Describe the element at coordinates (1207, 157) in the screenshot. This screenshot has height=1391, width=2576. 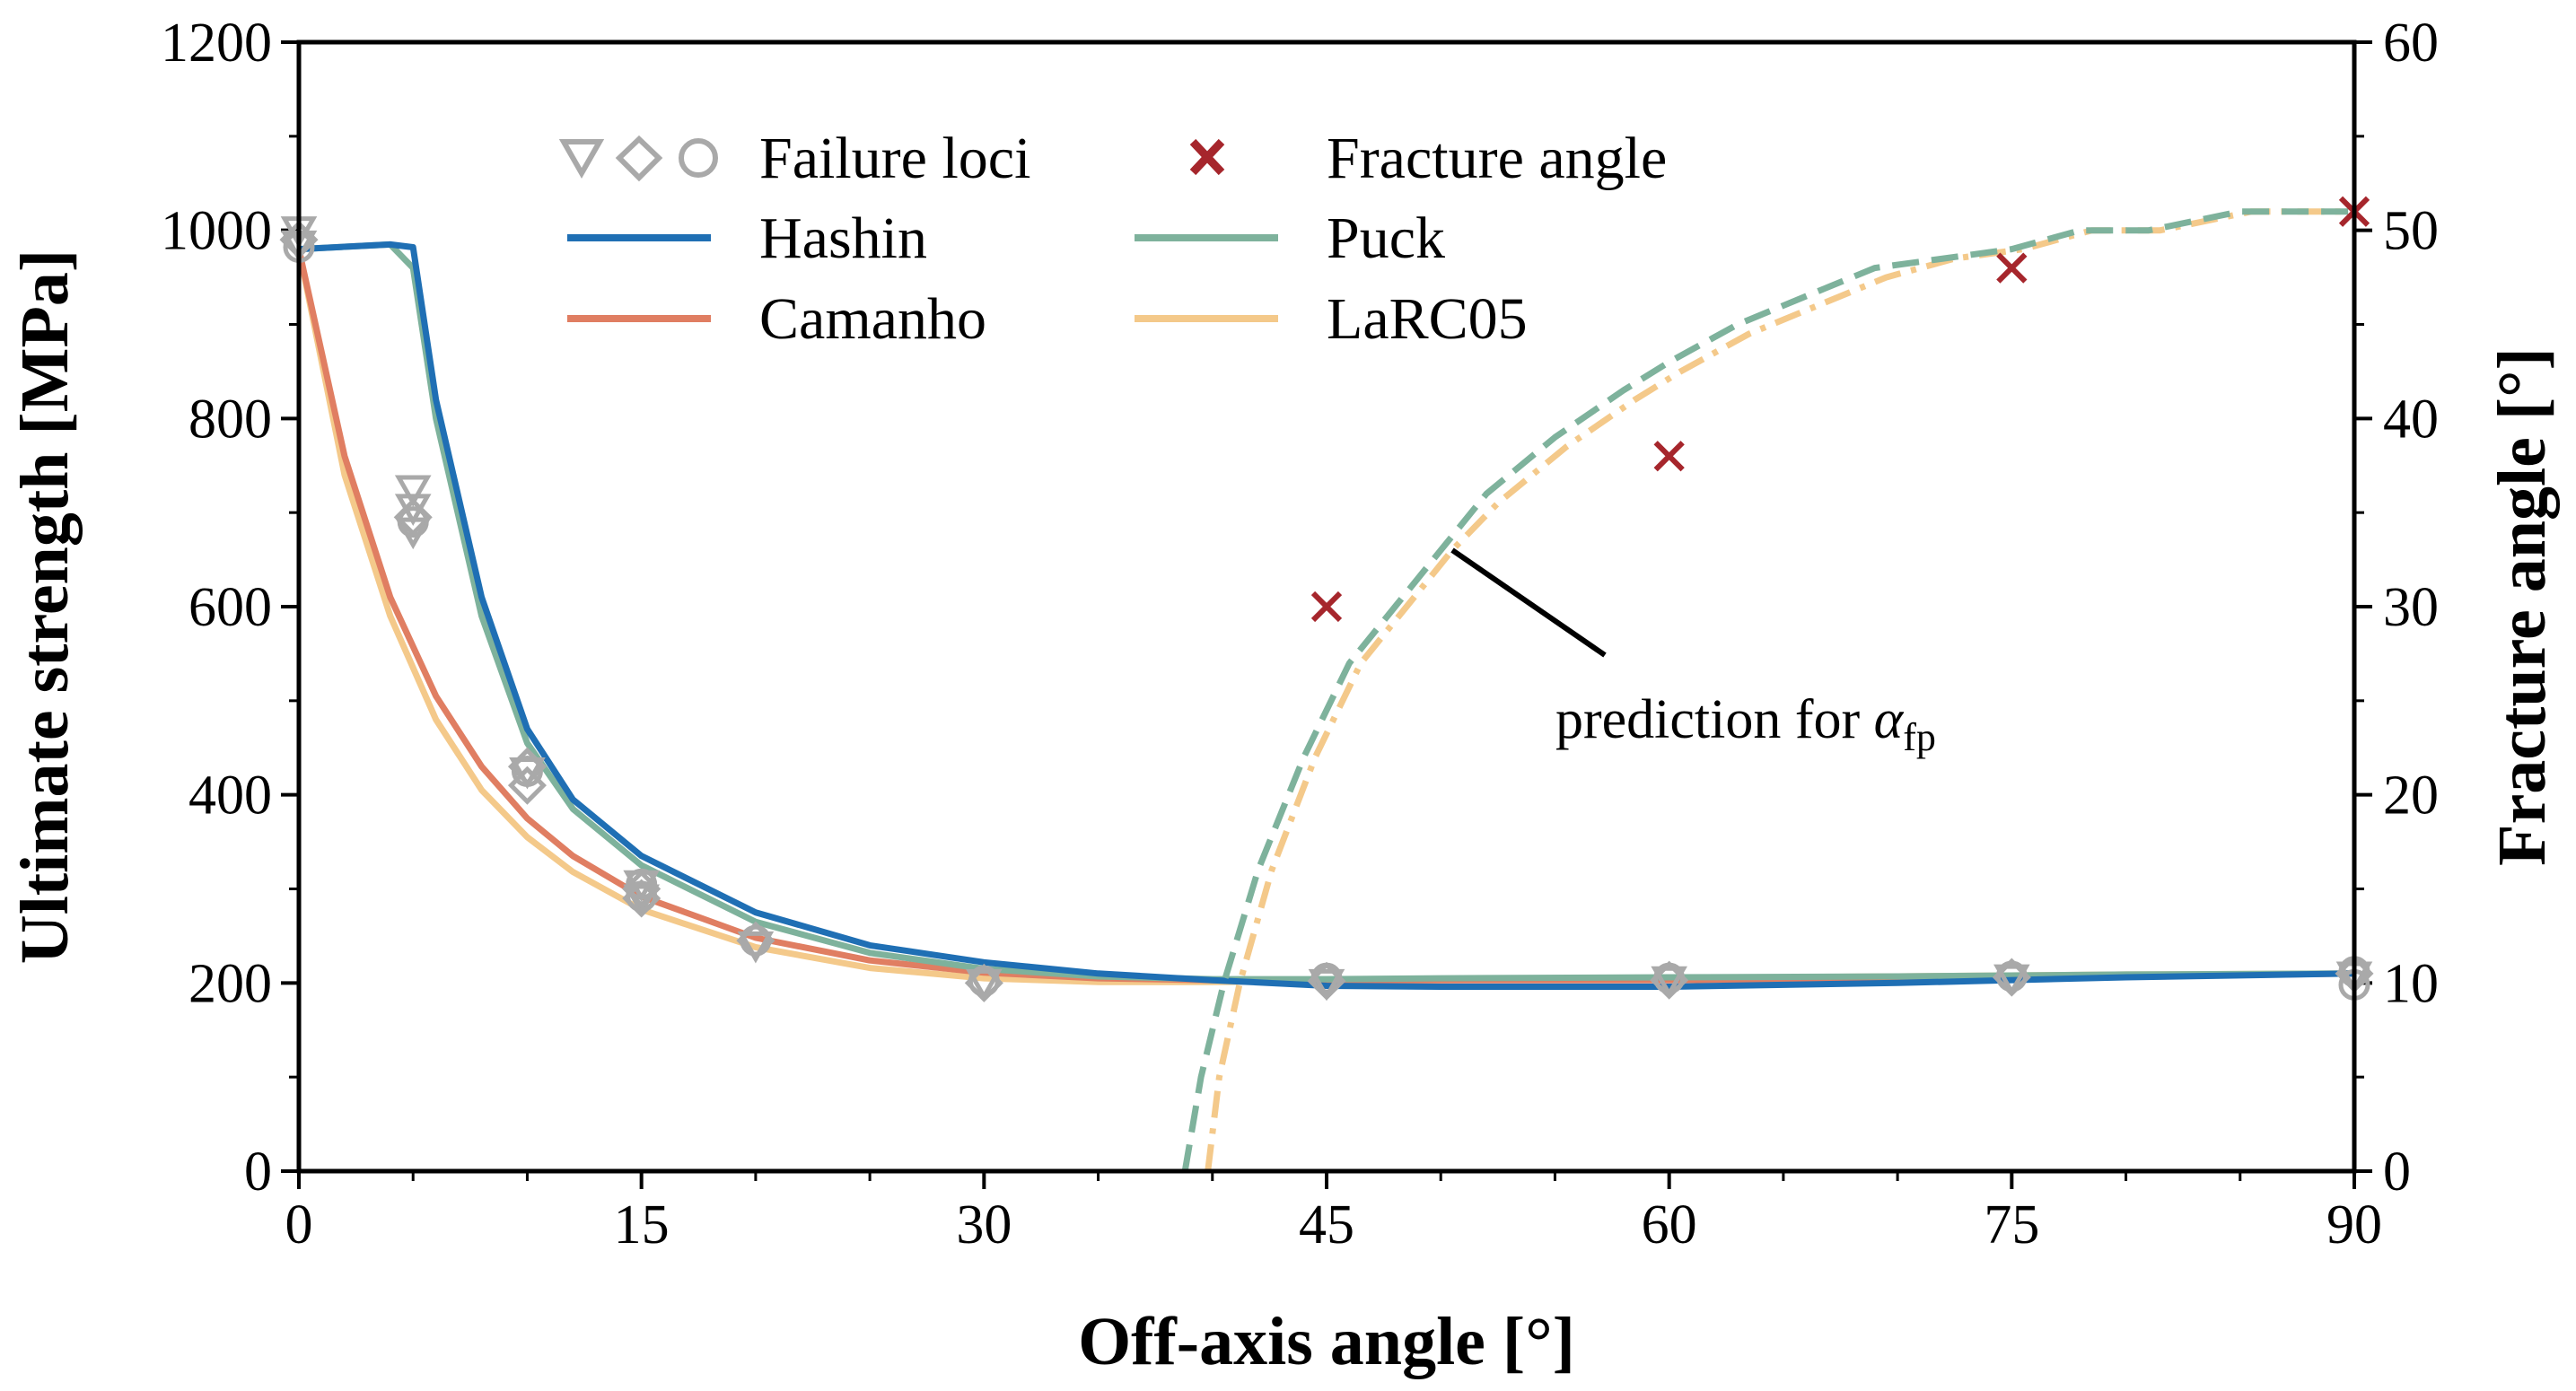
I see `legend-x-marker` at that location.